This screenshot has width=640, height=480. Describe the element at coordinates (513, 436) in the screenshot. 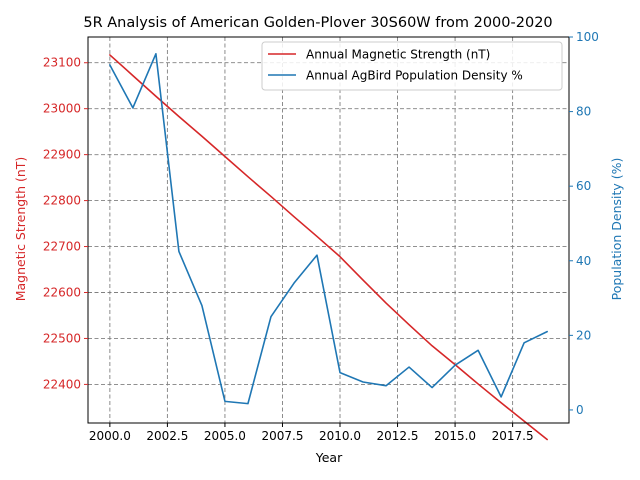

I see `x-tick-label: 2017.5` at that location.